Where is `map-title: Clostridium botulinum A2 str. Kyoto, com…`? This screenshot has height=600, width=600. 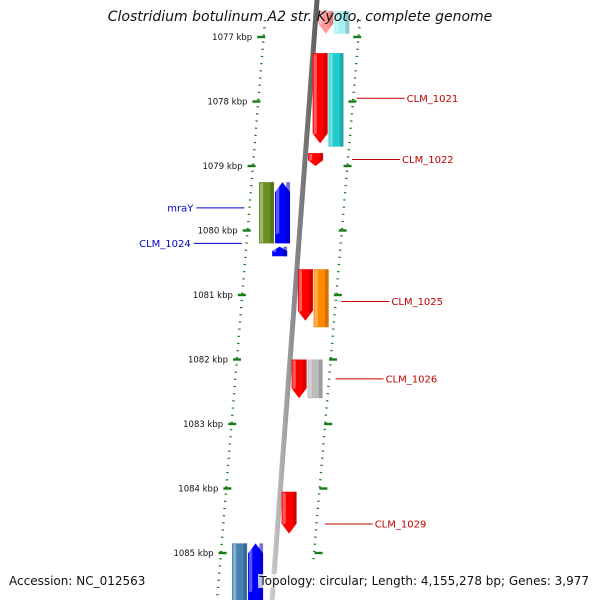 map-title: Clostridium botulinum A2 str. Kyoto, com… is located at coordinates (300, 17).